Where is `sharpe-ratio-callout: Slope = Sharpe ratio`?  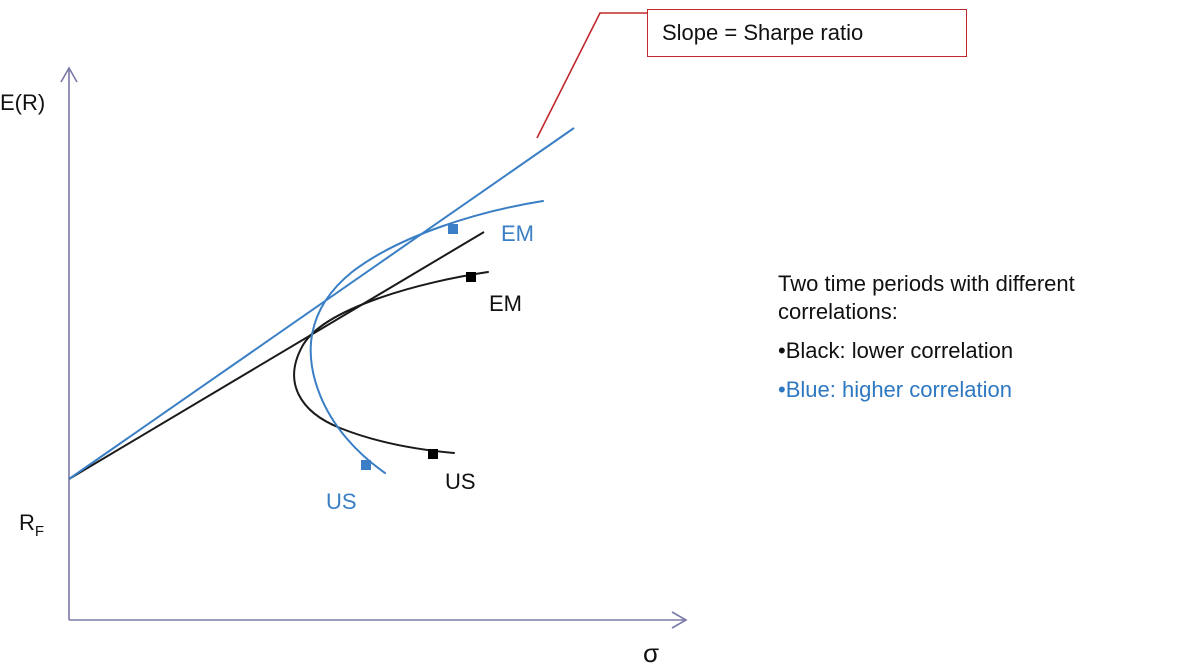
sharpe-ratio-callout: Slope = Sharpe ratio is located at coordinates (807, 33).